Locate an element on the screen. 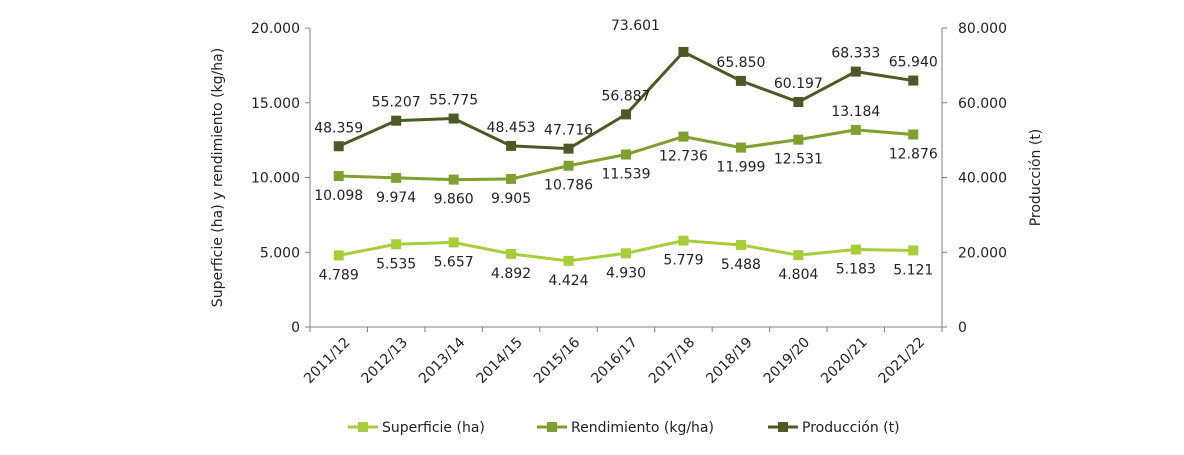  data-label: 9.905 is located at coordinates (511, 199).